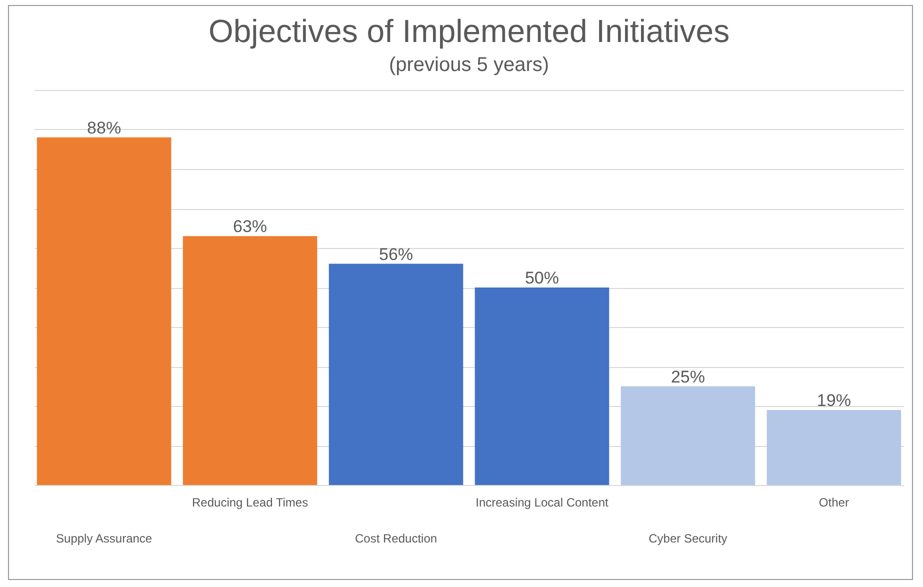 Image resolution: width=923 pixels, height=587 pixels. What do you see at coordinates (687, 376) in the screenshot?
I see `data-label: 25%` at bounding box center [687, 376].